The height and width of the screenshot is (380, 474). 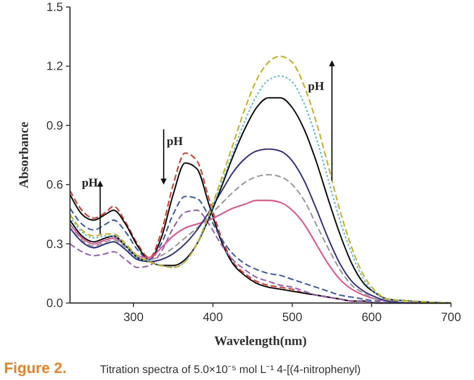 I want to click on y-tick-label: 1.5, so click(x=55, y=7).